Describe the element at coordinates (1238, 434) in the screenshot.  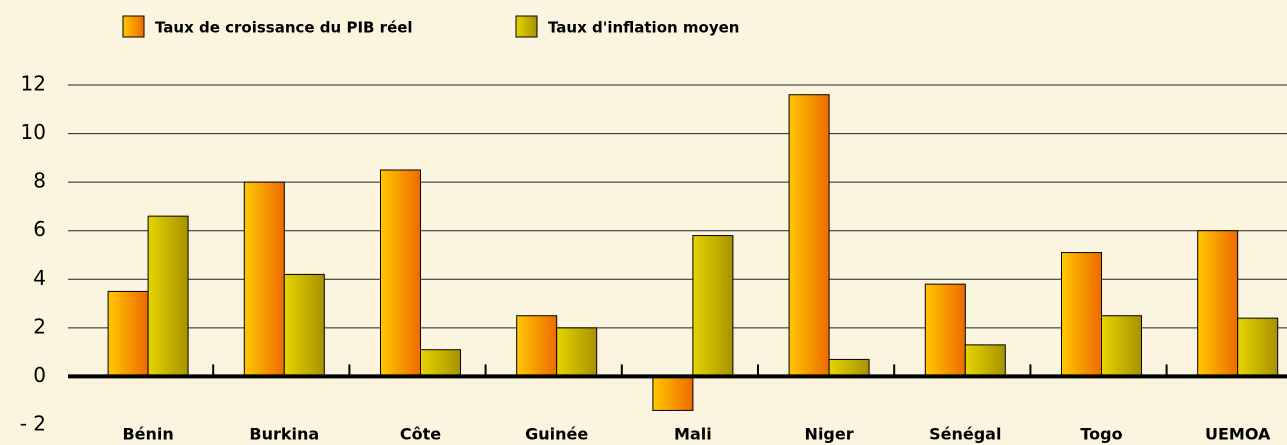
I see `x-tick-label: UEMOA` at that location.